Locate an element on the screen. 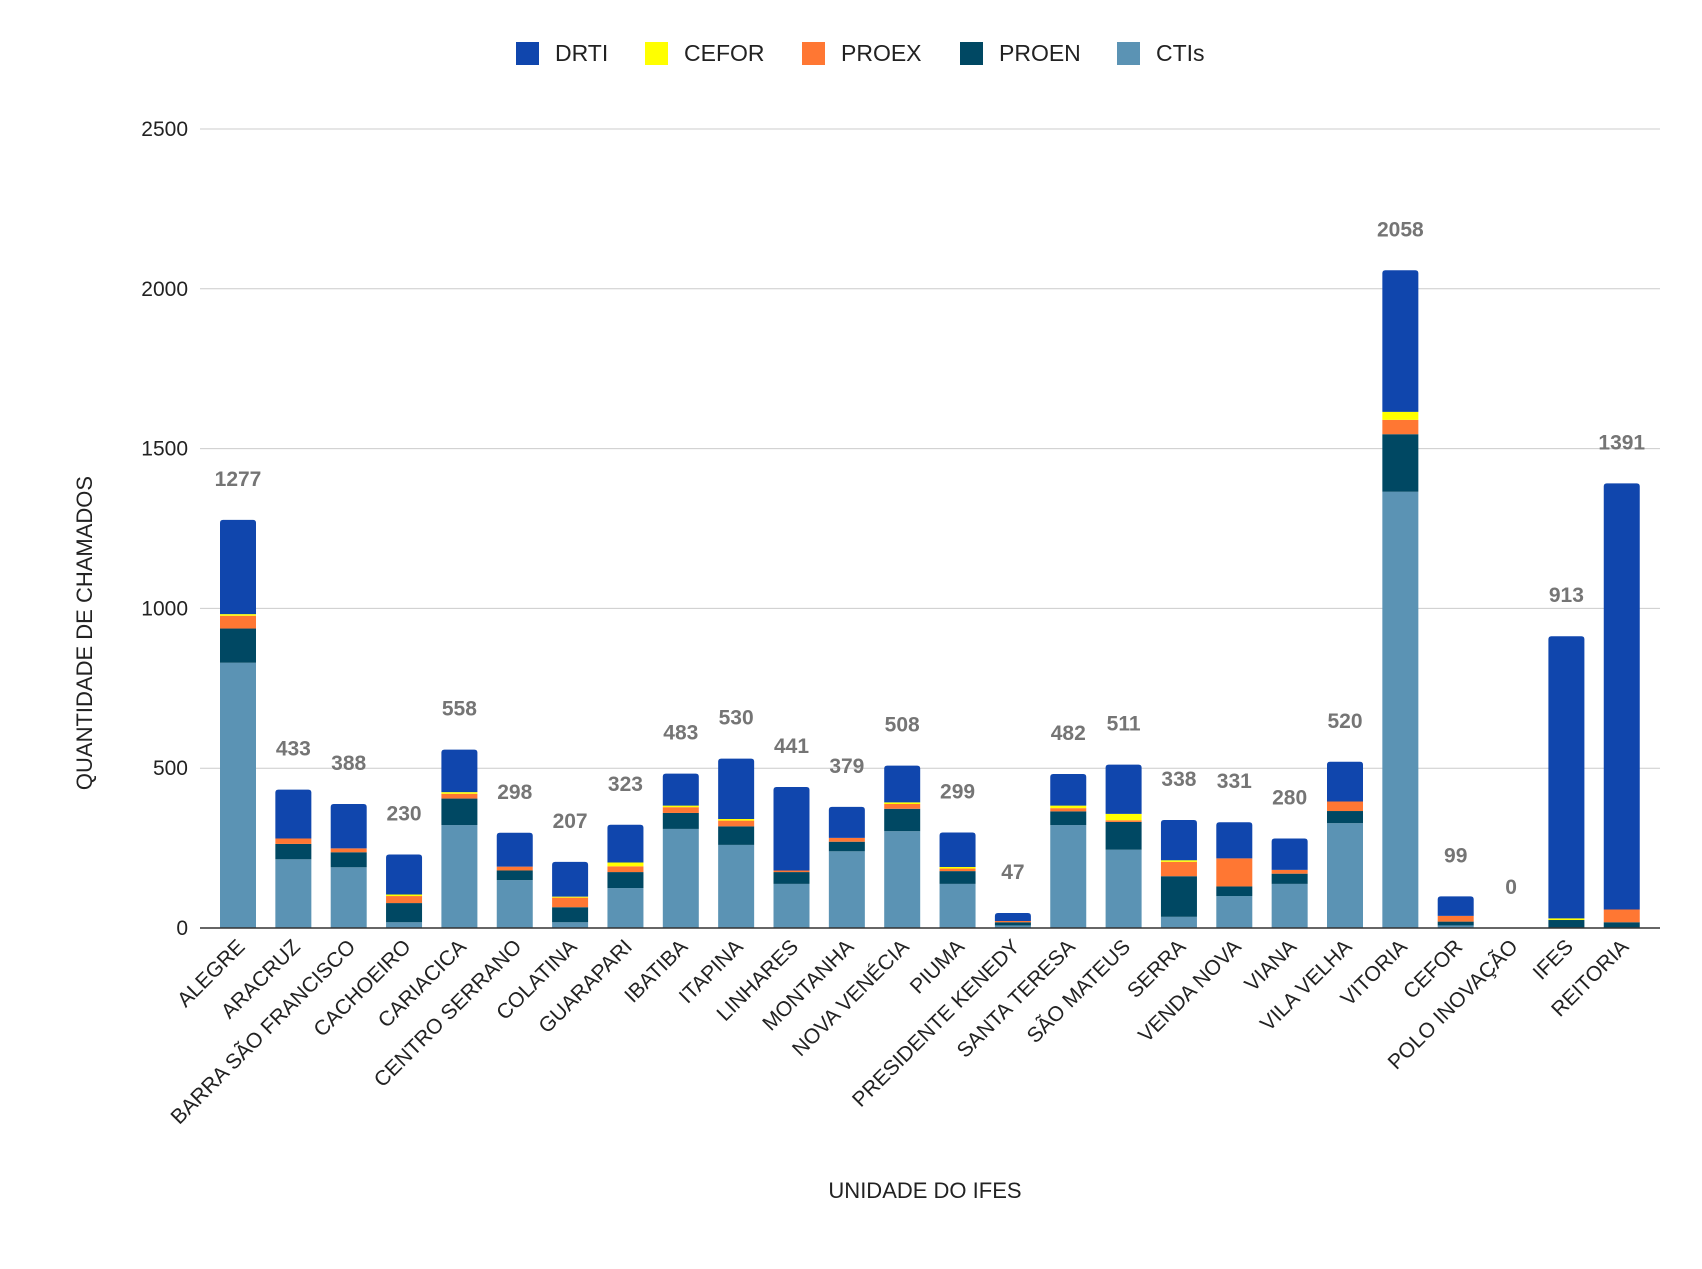 This screenshot has height=1269, width=1702. total-label: 0 is located at coordinates (1511, 887).